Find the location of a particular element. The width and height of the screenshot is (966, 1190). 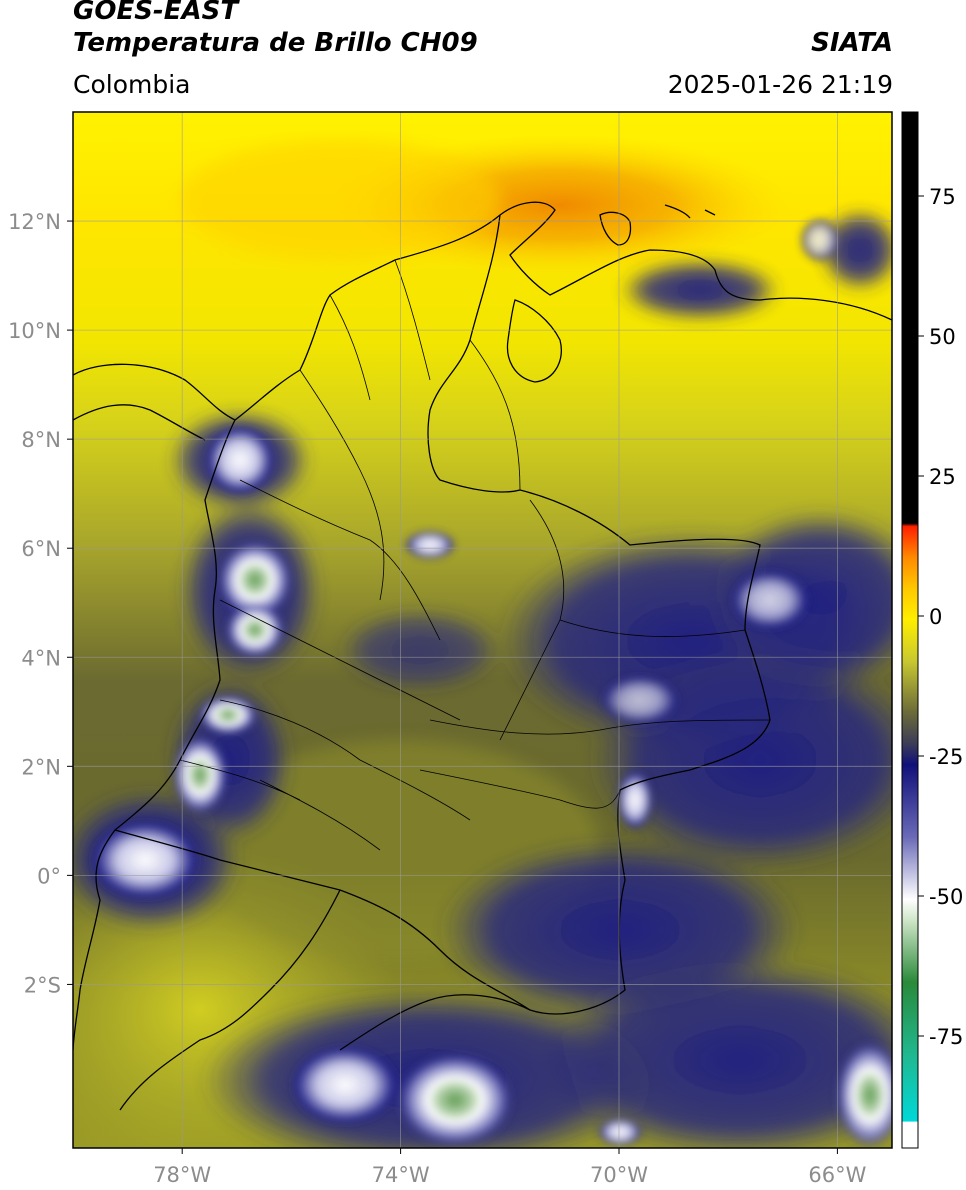

lon-tick-label: 66°W is located at coordinates (837, 1175).